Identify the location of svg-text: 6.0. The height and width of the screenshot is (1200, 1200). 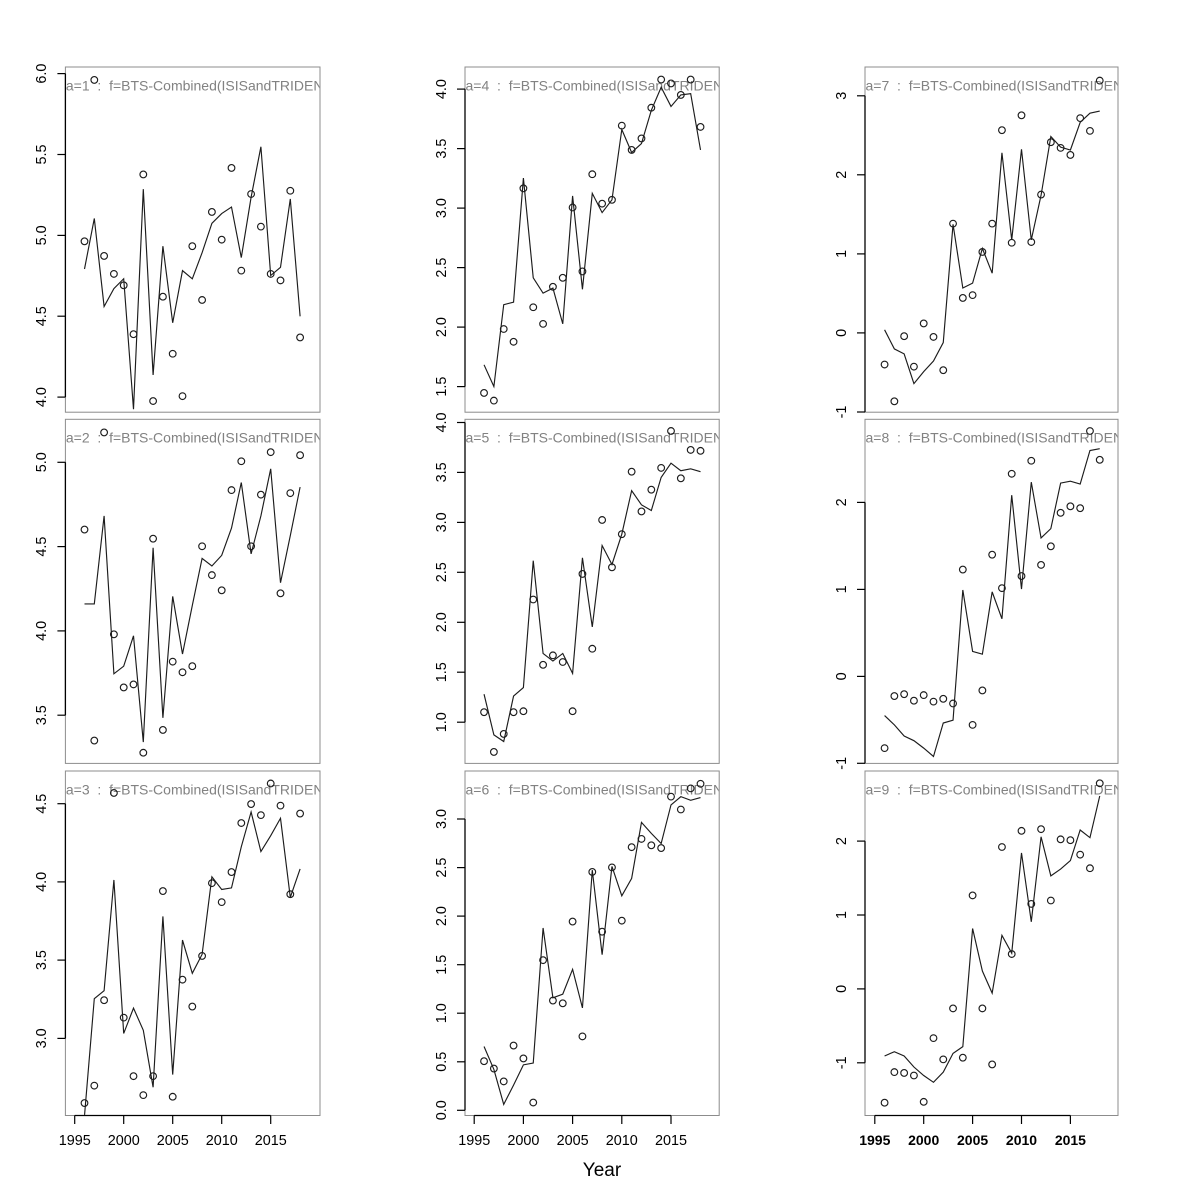
(42, 74).